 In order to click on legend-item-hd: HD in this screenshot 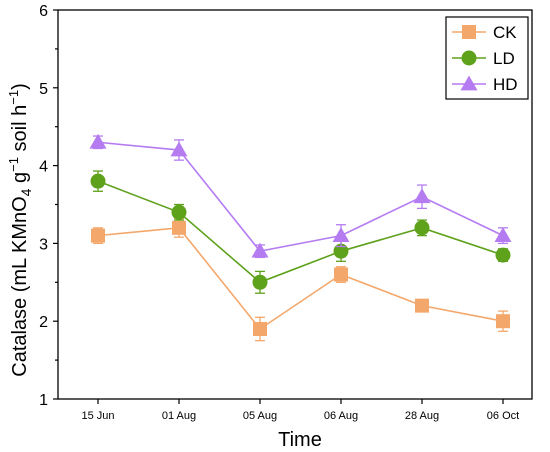, I will do `click(485, 84)`.